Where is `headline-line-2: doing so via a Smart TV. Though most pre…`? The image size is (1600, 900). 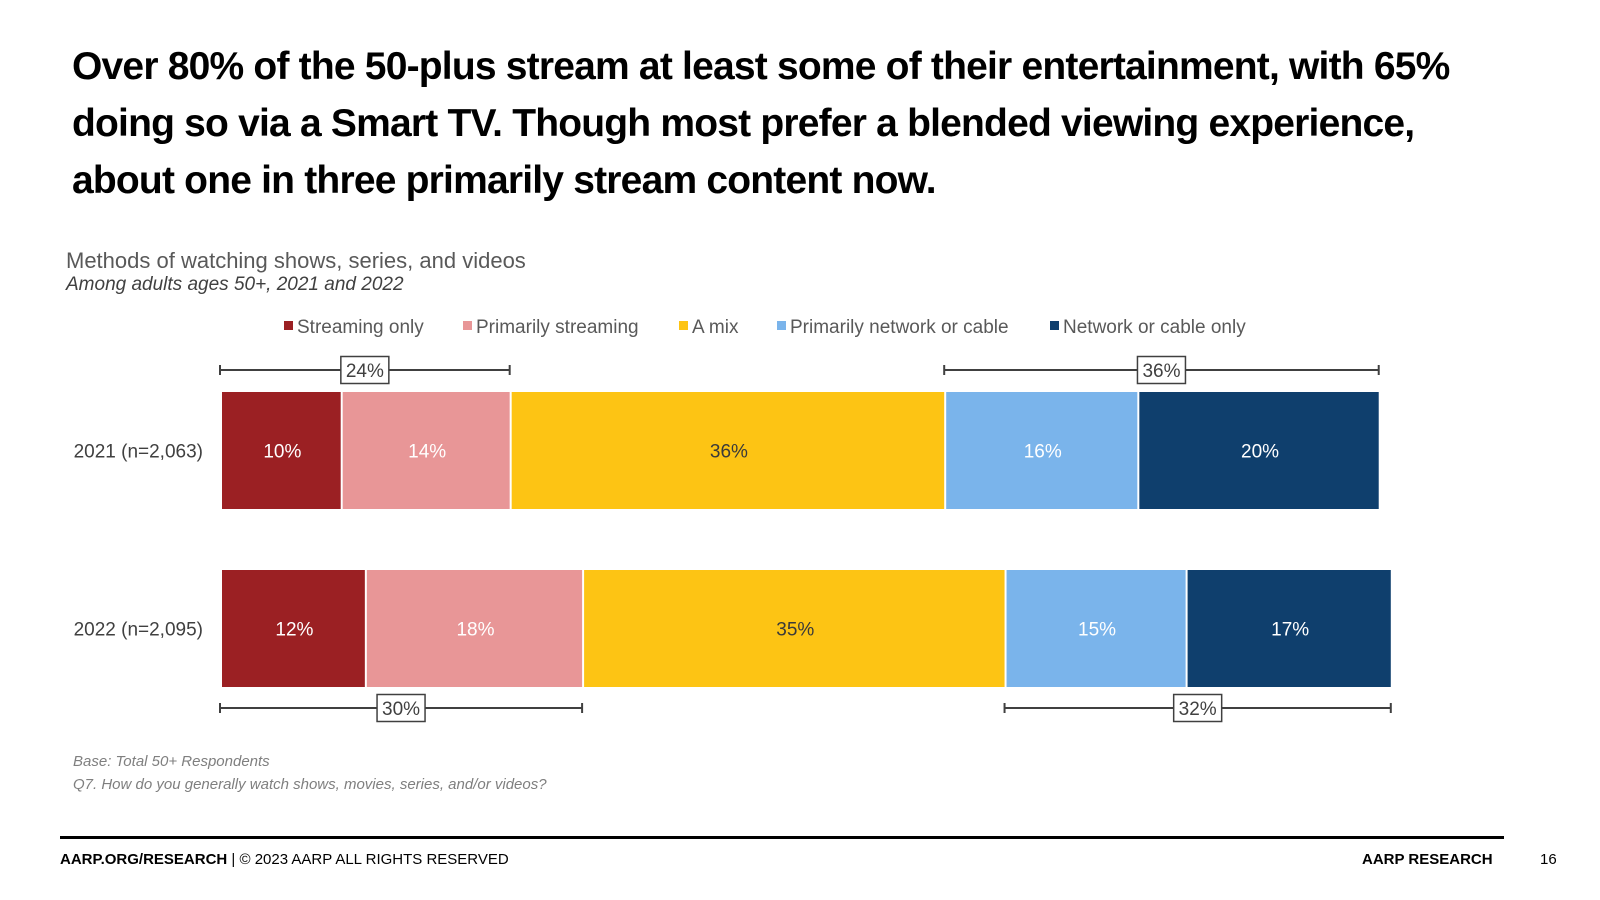 headline-line-2: doing so via a Smart TV. Though most pre… is located at coordinates (743, 123).